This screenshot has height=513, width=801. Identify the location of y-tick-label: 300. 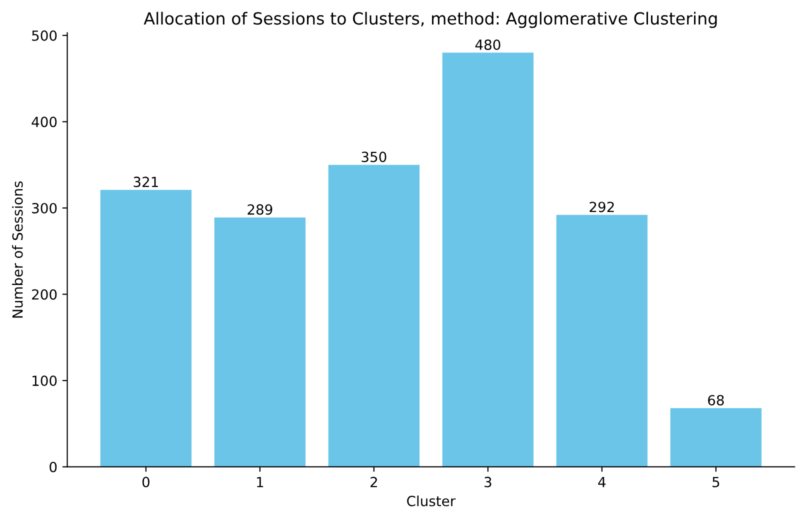
(44, 208).